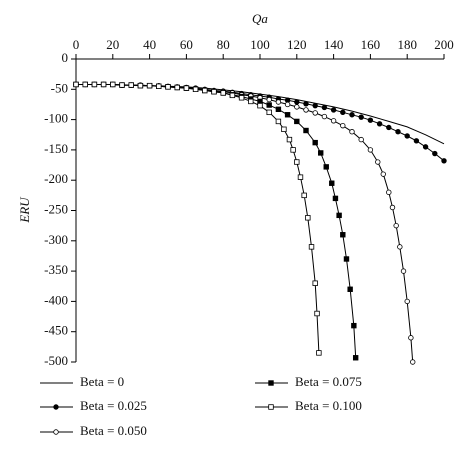 This screenshot has height=462, width=474. I want to click on legend-label: Beta = 0.100, so click(328, 405).